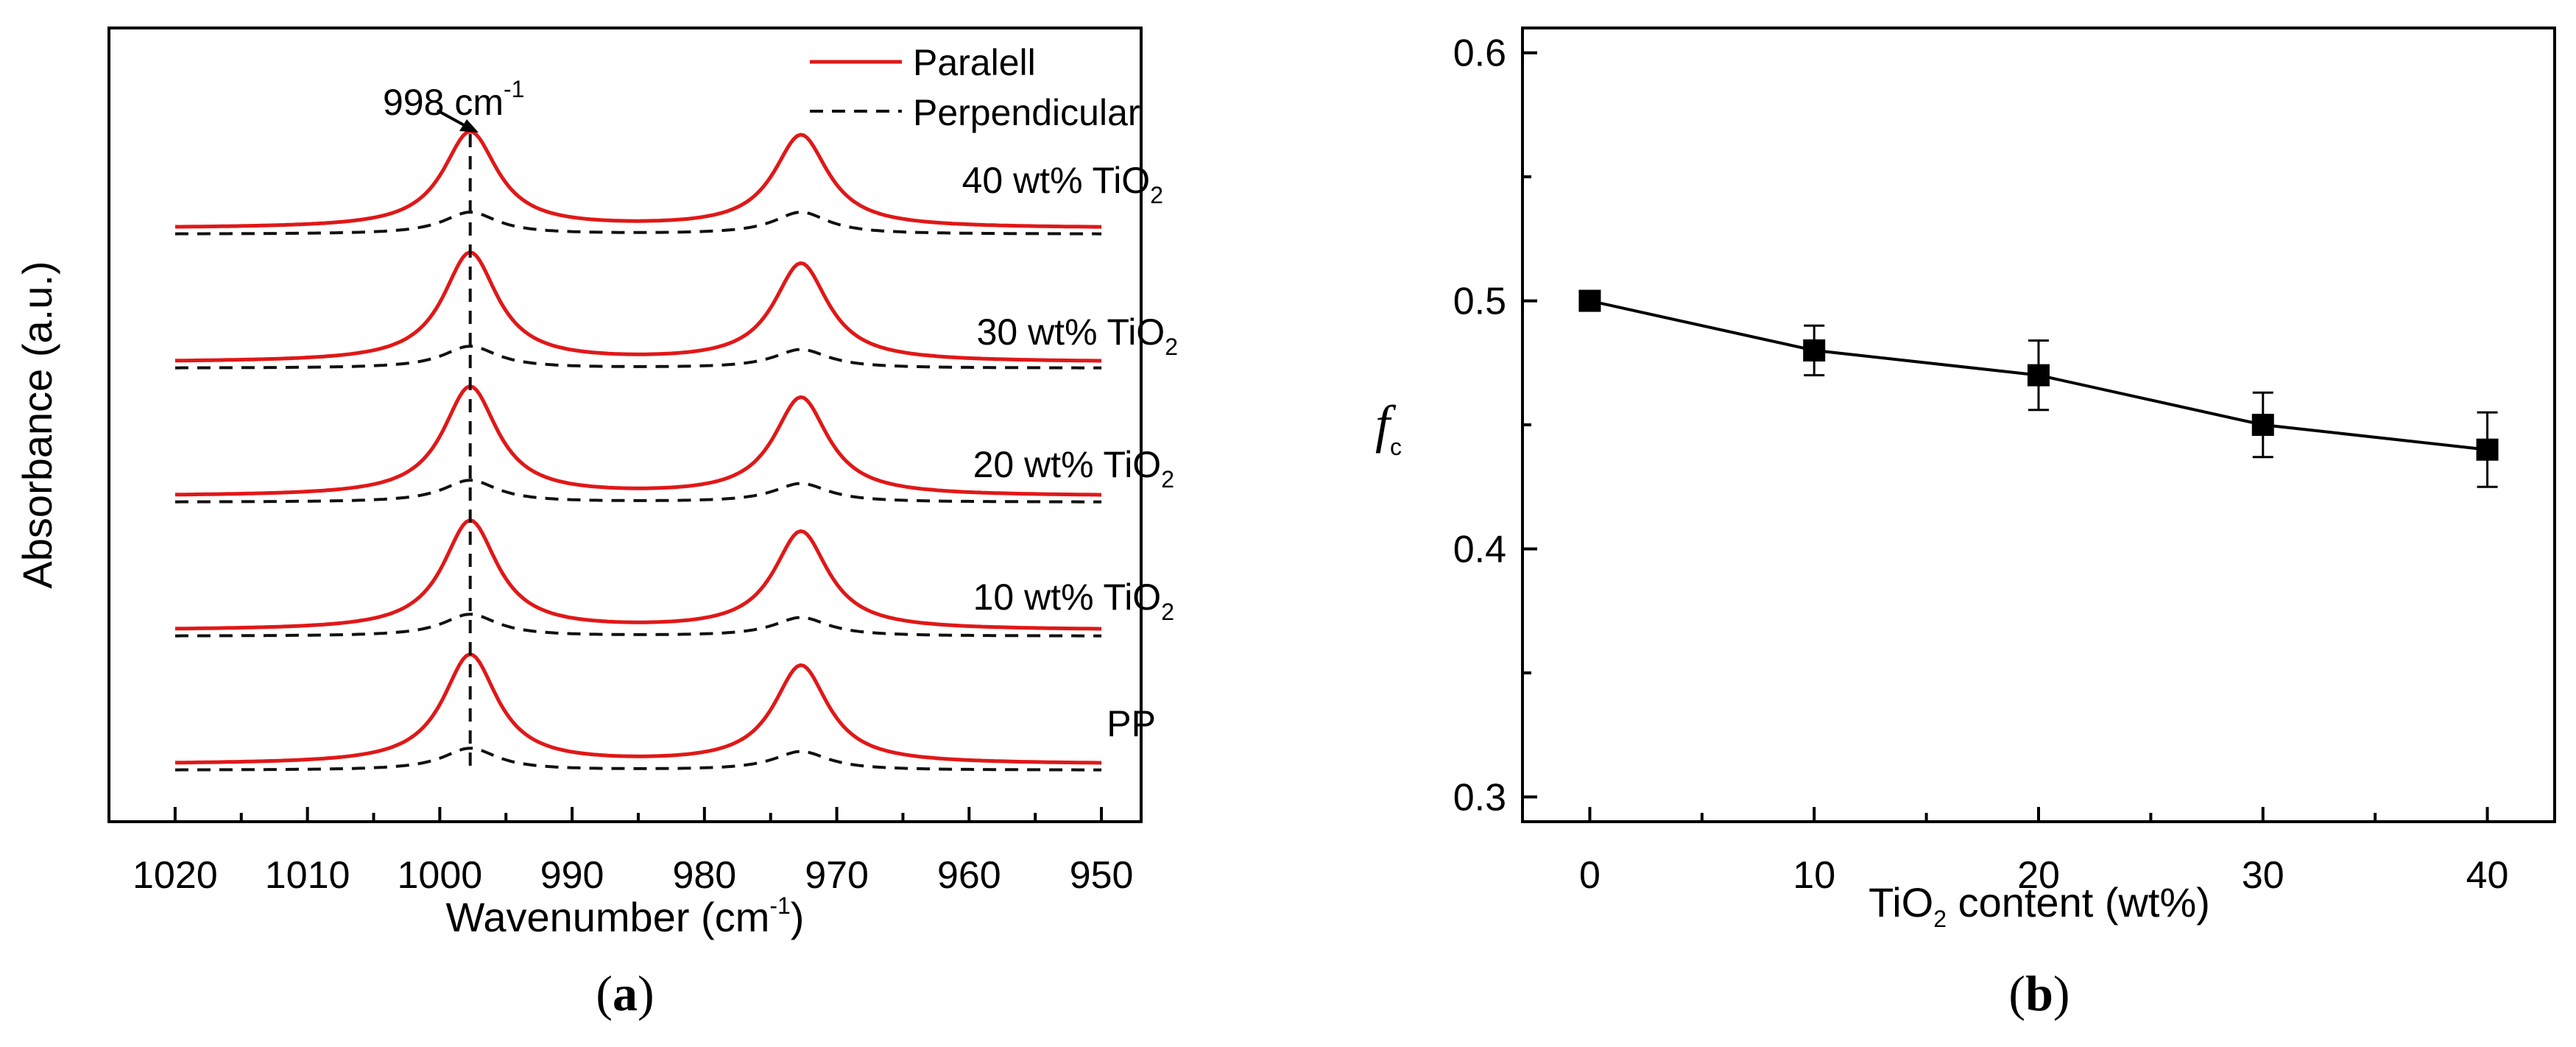 This screenshot has width=2576, height=1047. I want to click on panel-a-x-title-main: Wavenumber (cm, so click(608, 917).